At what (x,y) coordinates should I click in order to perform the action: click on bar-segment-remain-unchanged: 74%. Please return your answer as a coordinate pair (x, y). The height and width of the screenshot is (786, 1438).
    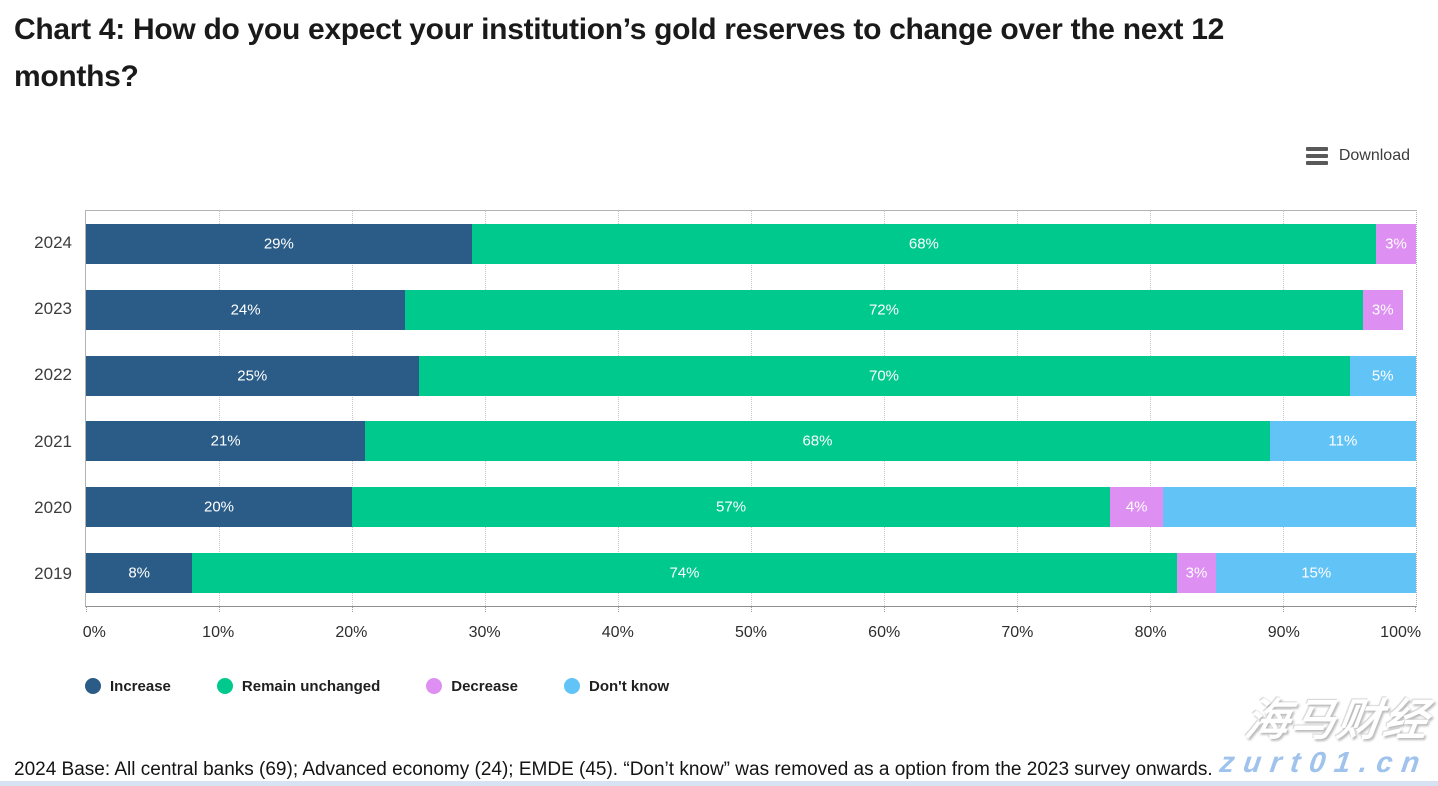
    Looking at the image, I should click on (684, 573).